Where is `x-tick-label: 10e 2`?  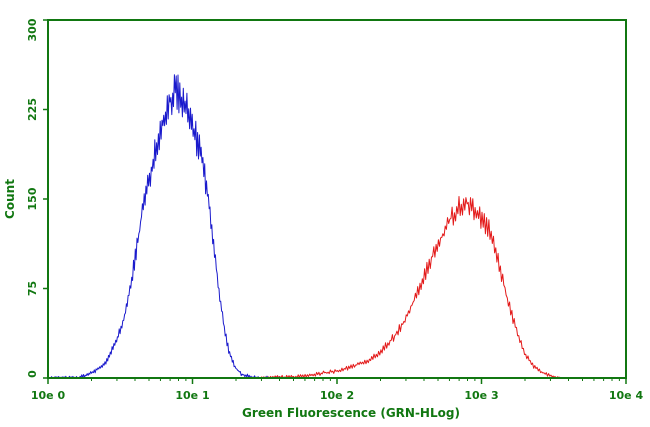
x-tick-label: 10e 2 is located at coordinates (337, 395).